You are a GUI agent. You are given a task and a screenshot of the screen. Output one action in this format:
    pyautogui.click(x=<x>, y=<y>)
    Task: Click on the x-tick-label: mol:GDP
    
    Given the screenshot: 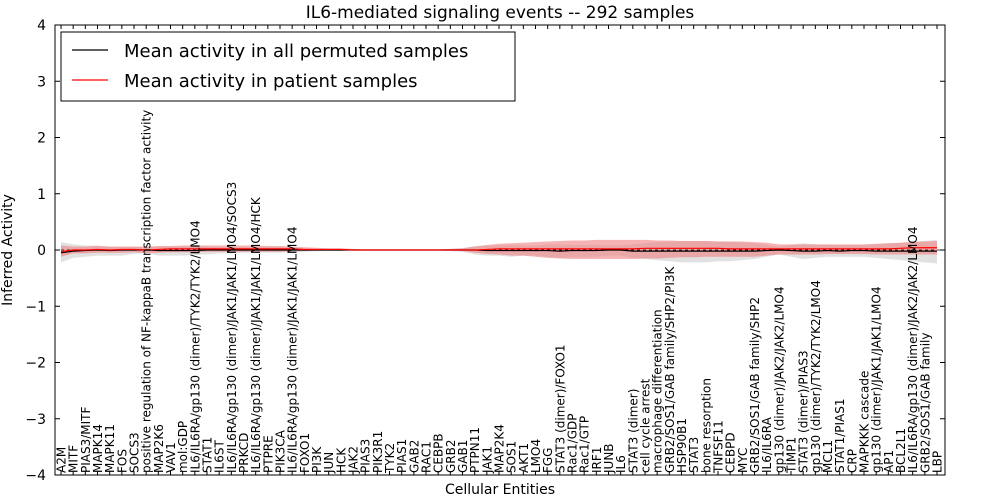 What is the action you would take?
    pyautogui.click(x=183, y=447)
    